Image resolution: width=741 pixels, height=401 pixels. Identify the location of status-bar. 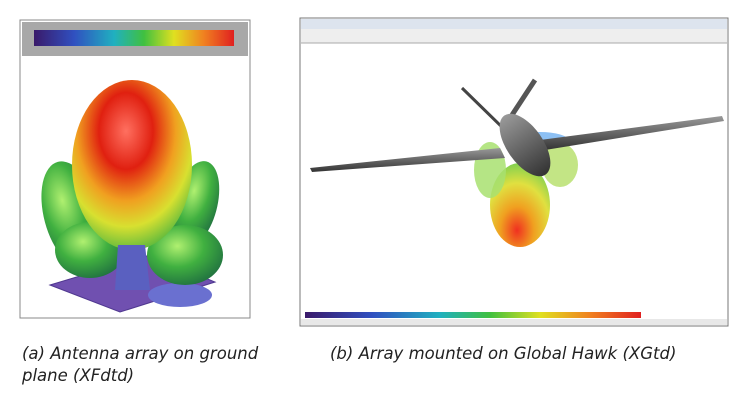
(514, 322).